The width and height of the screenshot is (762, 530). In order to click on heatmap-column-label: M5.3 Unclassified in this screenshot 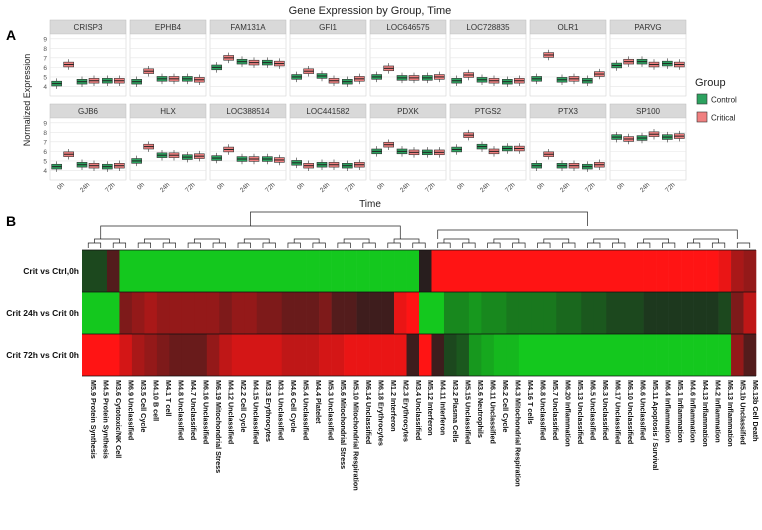, I will do `click(330, 410)`.